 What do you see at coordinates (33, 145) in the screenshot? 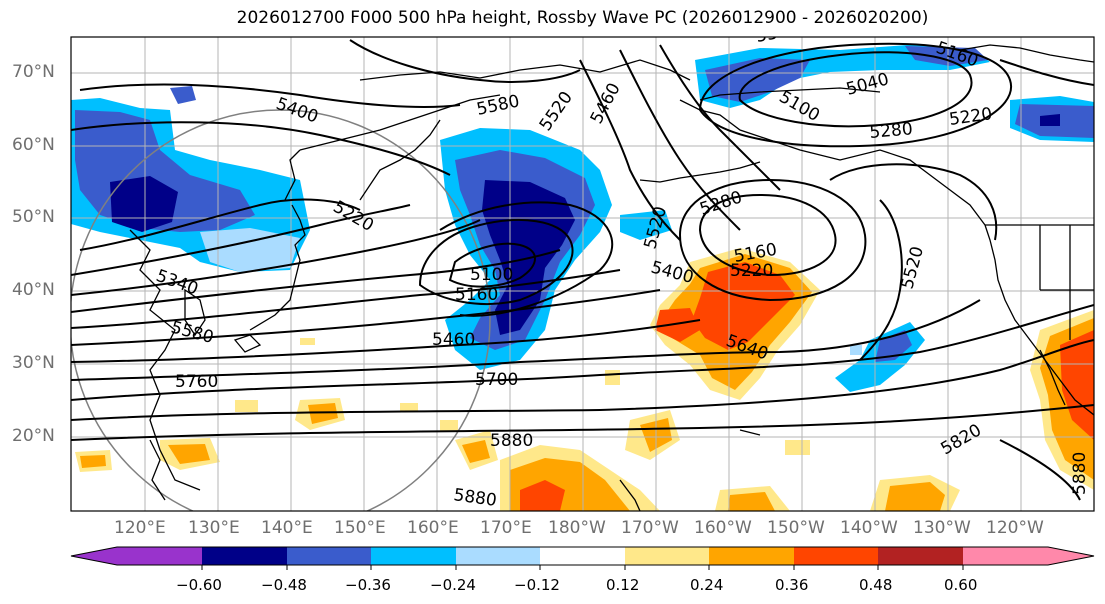
I see `lat-label: 60°N` at bounding box center [33, 145].